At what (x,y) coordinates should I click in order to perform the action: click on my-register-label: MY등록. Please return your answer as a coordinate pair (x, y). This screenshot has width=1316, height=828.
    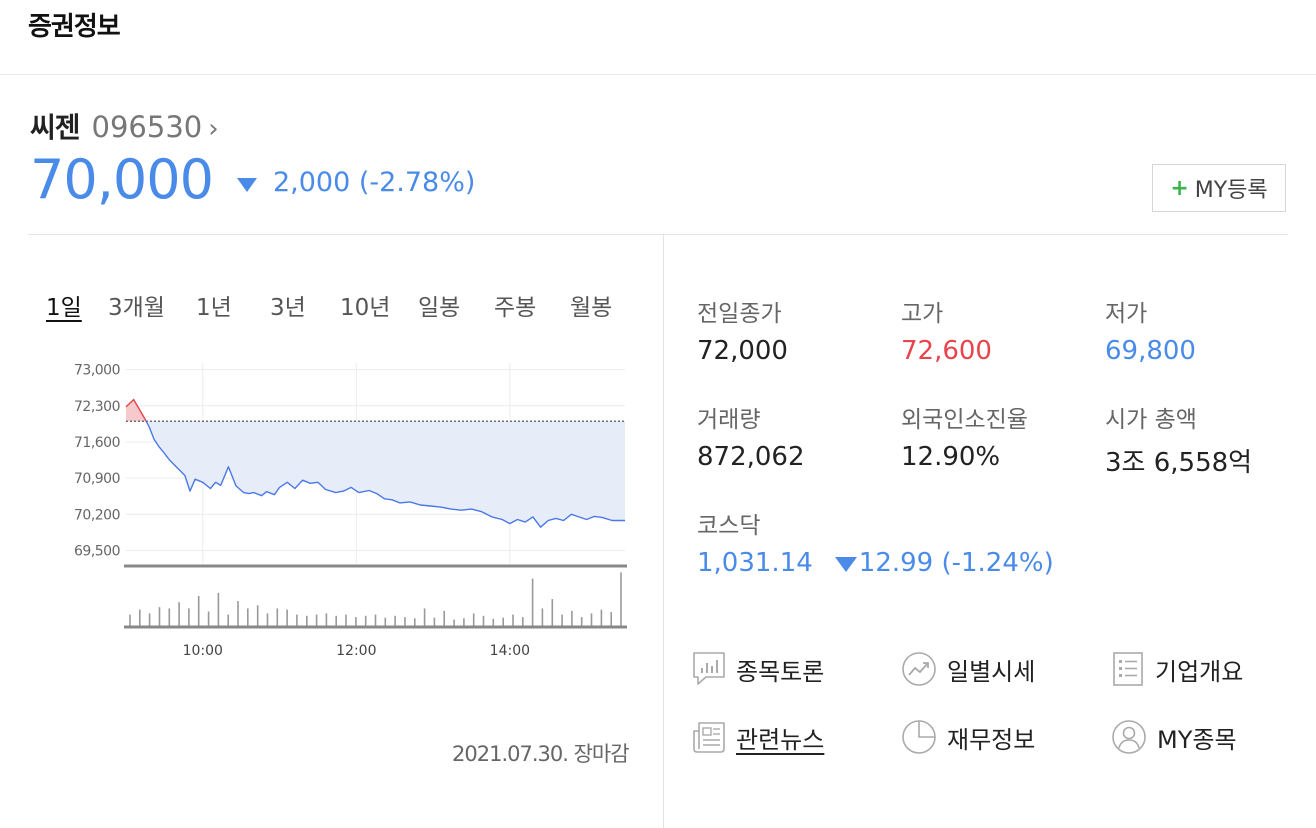
    Looking at the image, I should click on (1231, 190).